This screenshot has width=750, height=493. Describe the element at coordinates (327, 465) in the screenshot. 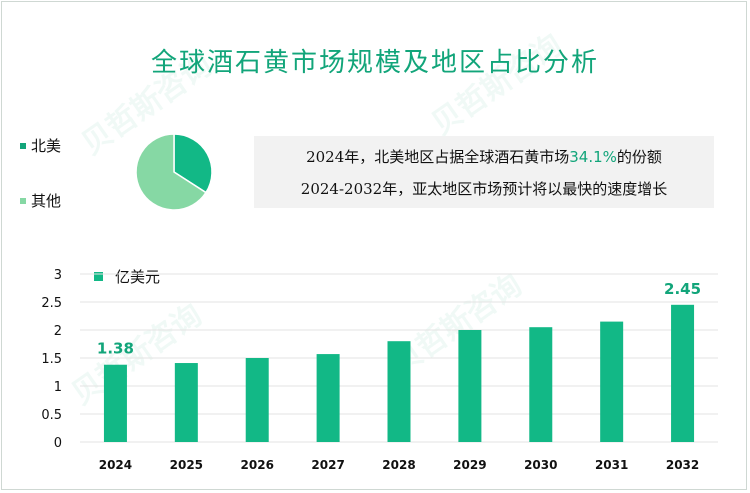

I see `x-tick-label: 2027` at that location.